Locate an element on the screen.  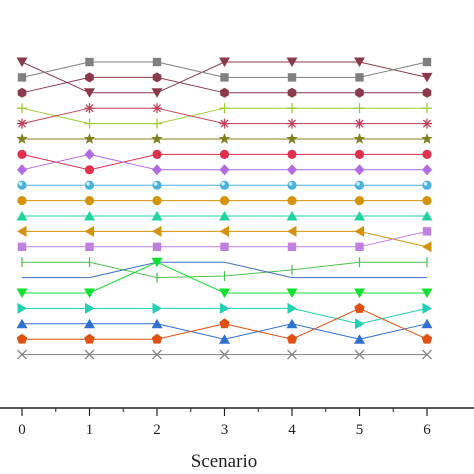
x-axis-title: Scenario is located at coordinates (224, 461).